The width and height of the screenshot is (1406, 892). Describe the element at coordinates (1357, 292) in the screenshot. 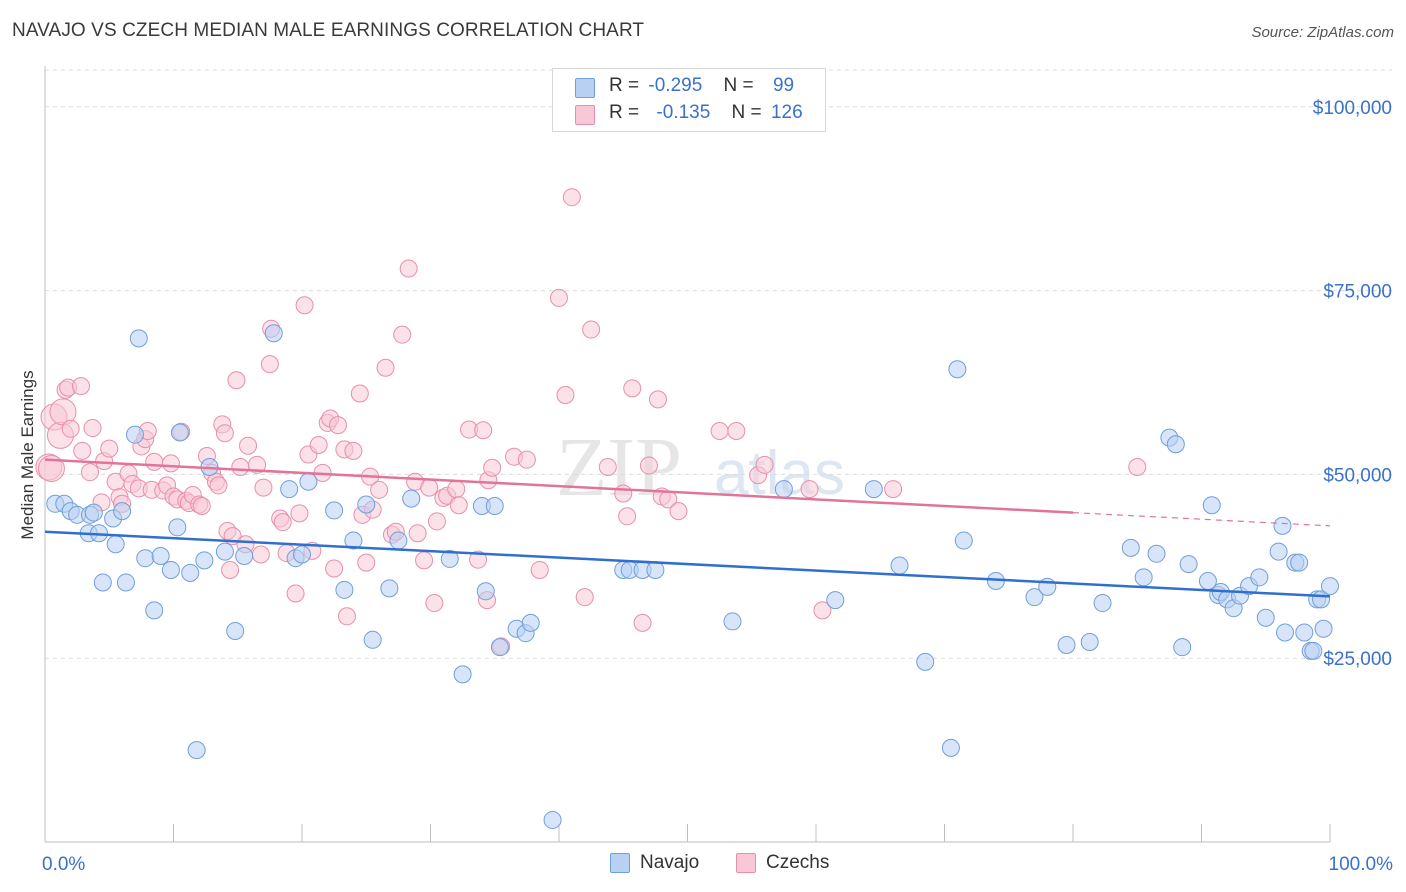

I see `y-tick-label: $75,000` at that location.